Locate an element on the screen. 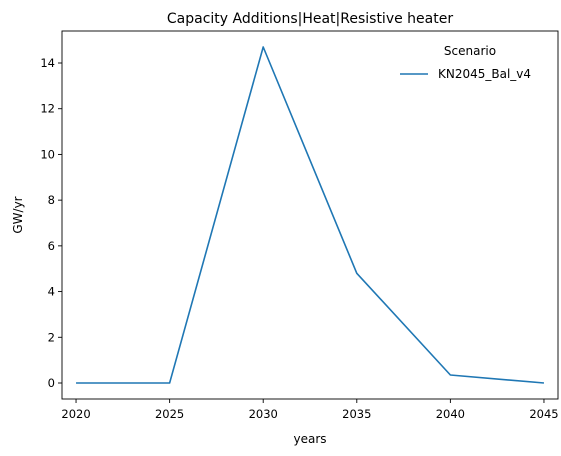  y-tick-label: 4 is located at coordinates (51, 292).